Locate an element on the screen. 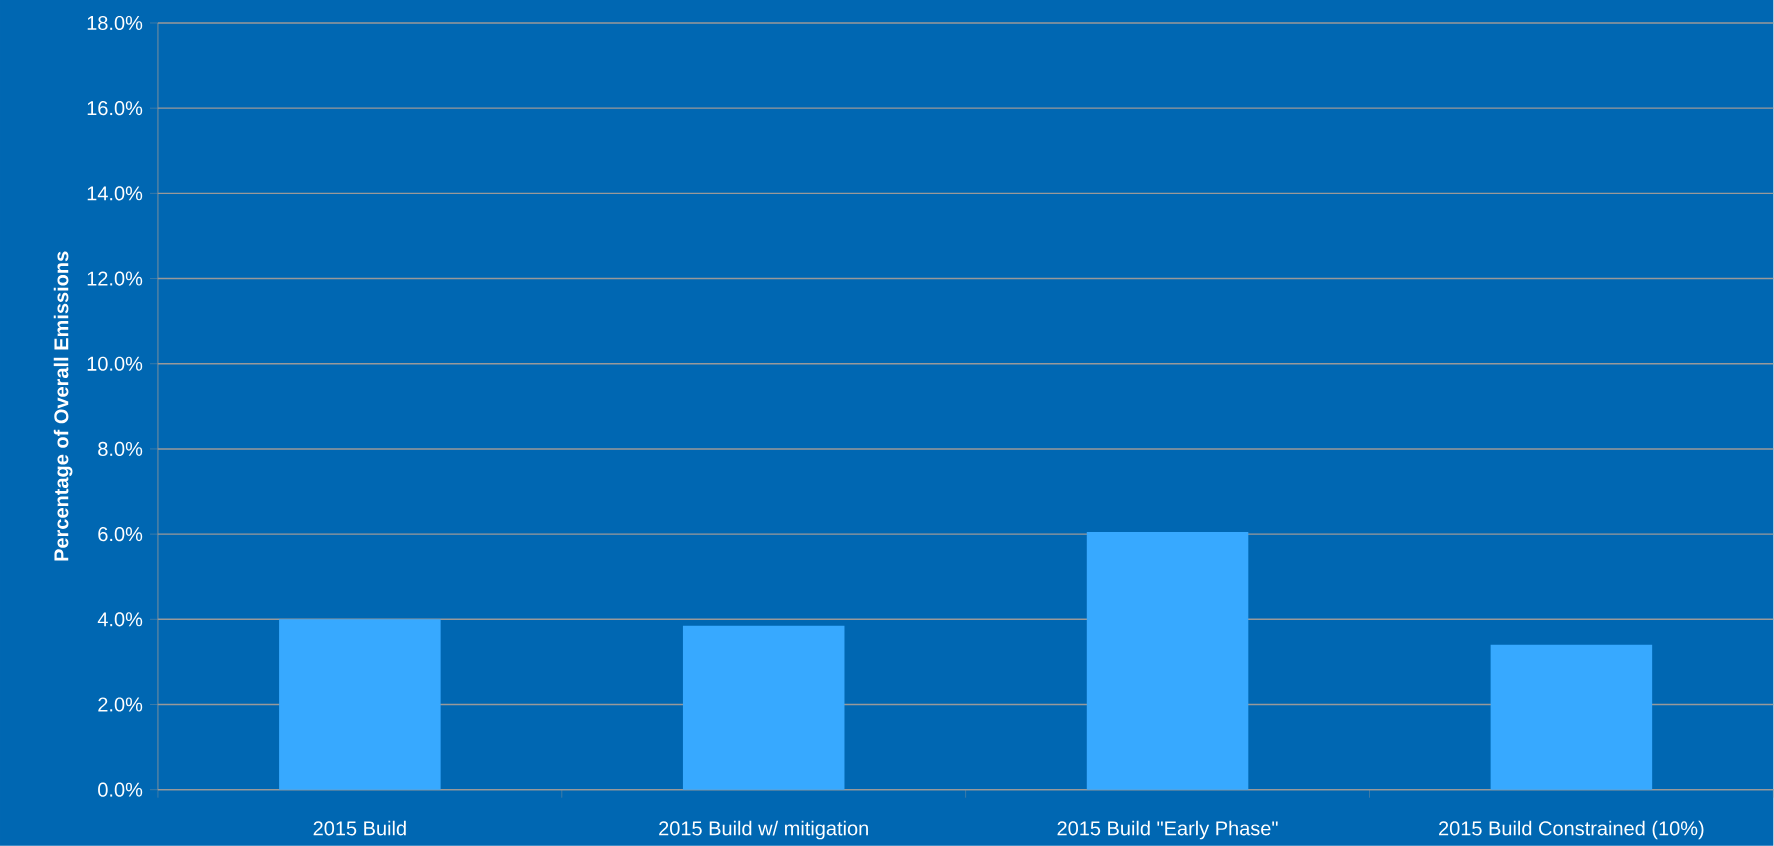  y-tick-label: 8.0% is located at coordinates (120, 448).